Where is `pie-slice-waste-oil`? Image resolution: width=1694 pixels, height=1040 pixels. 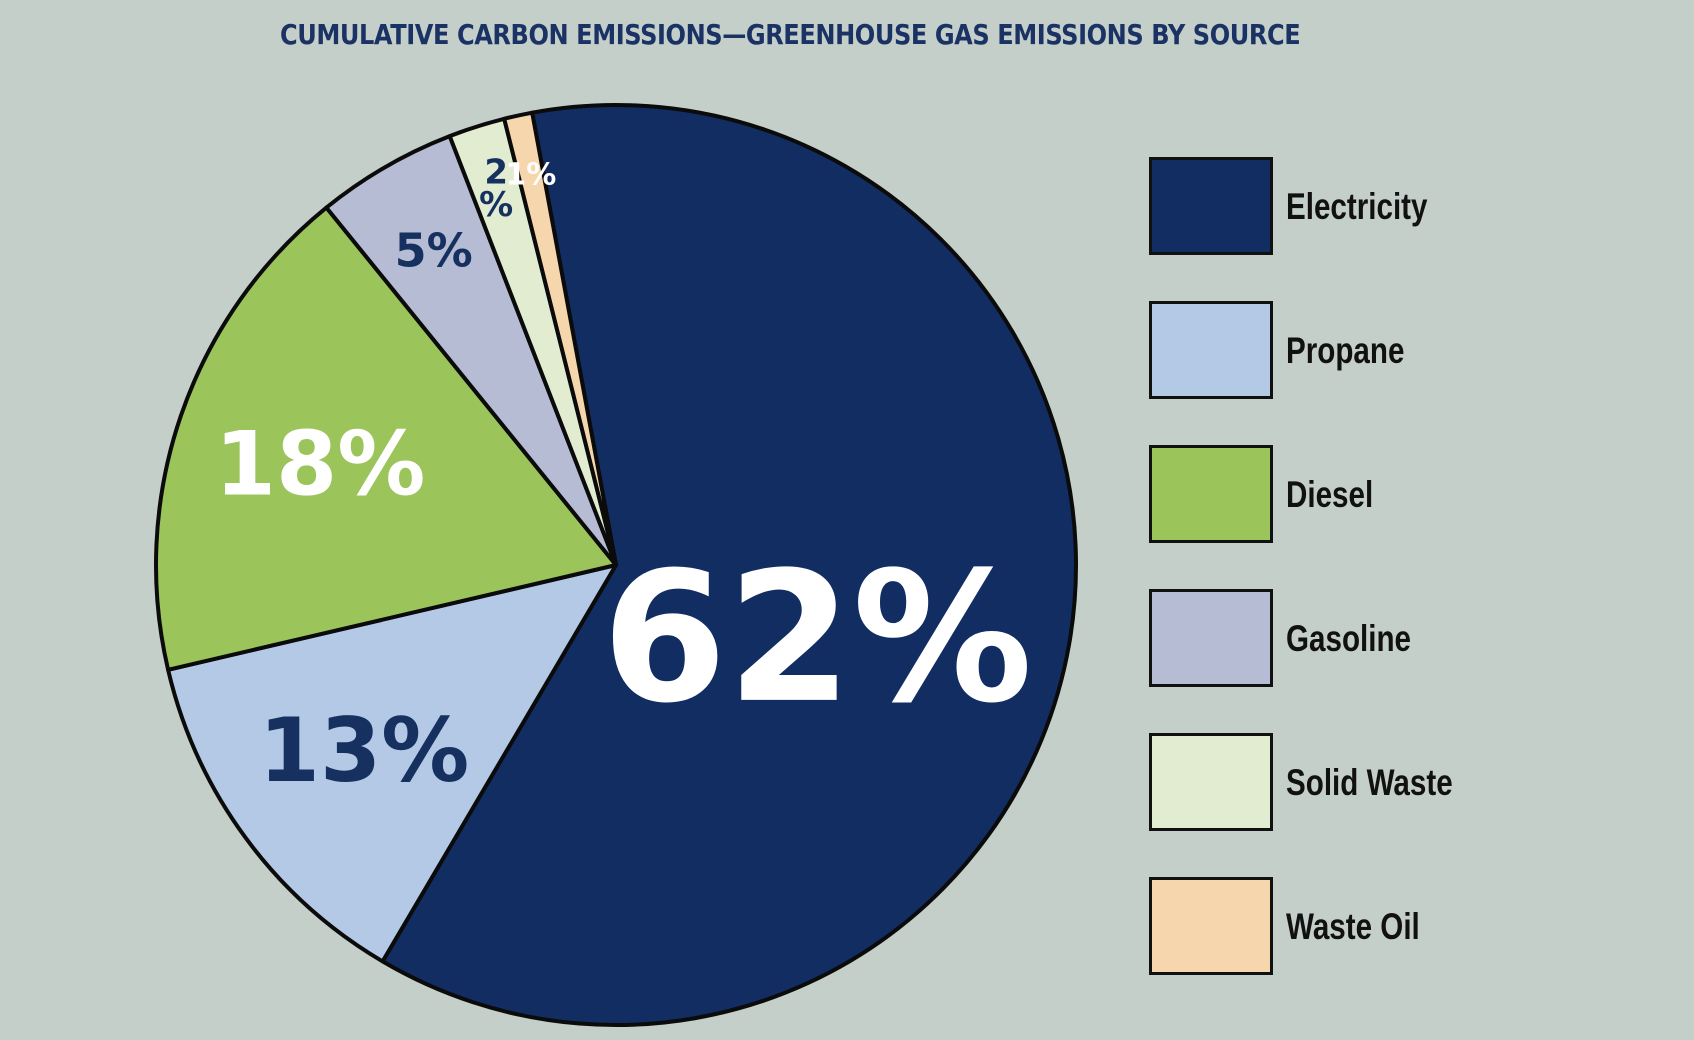
pie-slice-waste-oil is located at coordinates (560, 338).